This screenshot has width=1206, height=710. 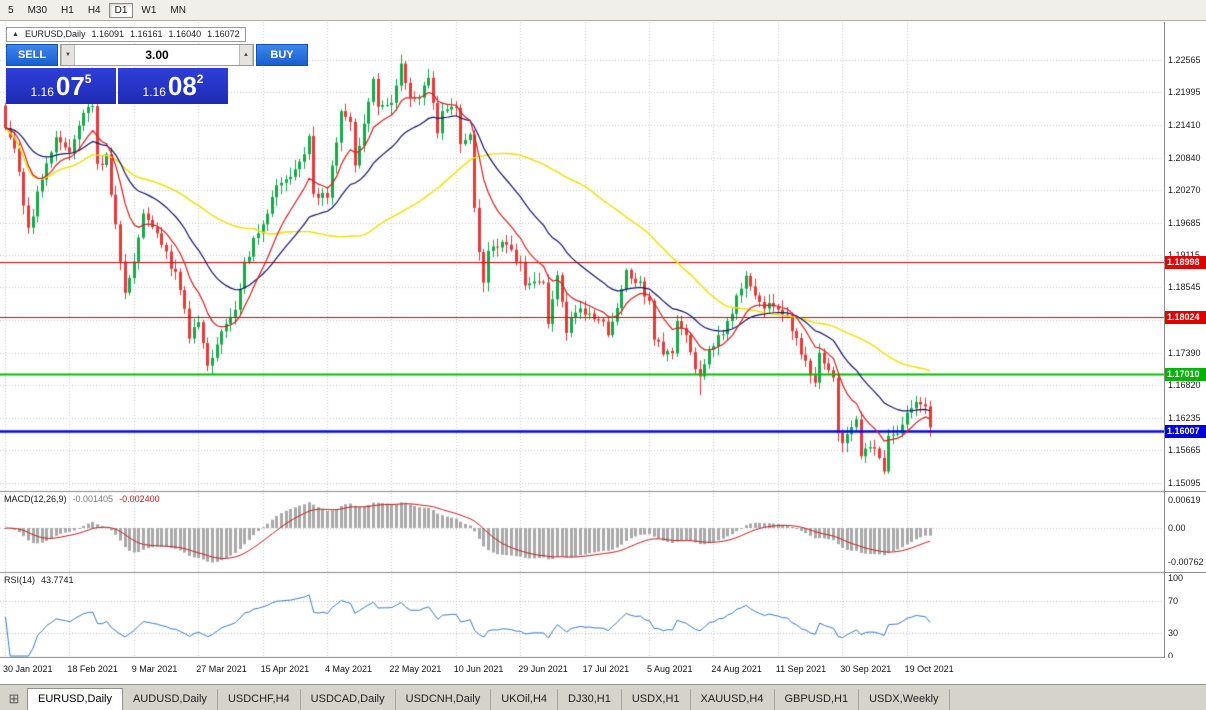 I want to click on price-line-tag: 1.16007, so click(x=1185, y=431).